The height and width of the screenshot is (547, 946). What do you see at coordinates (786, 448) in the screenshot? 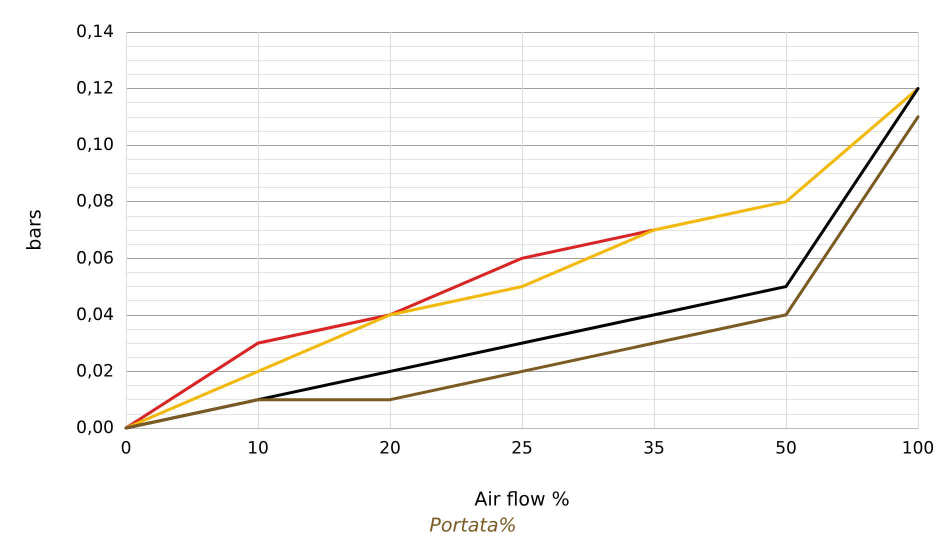
I see `x-tick-label: 50` at bounding box center [786, 448].